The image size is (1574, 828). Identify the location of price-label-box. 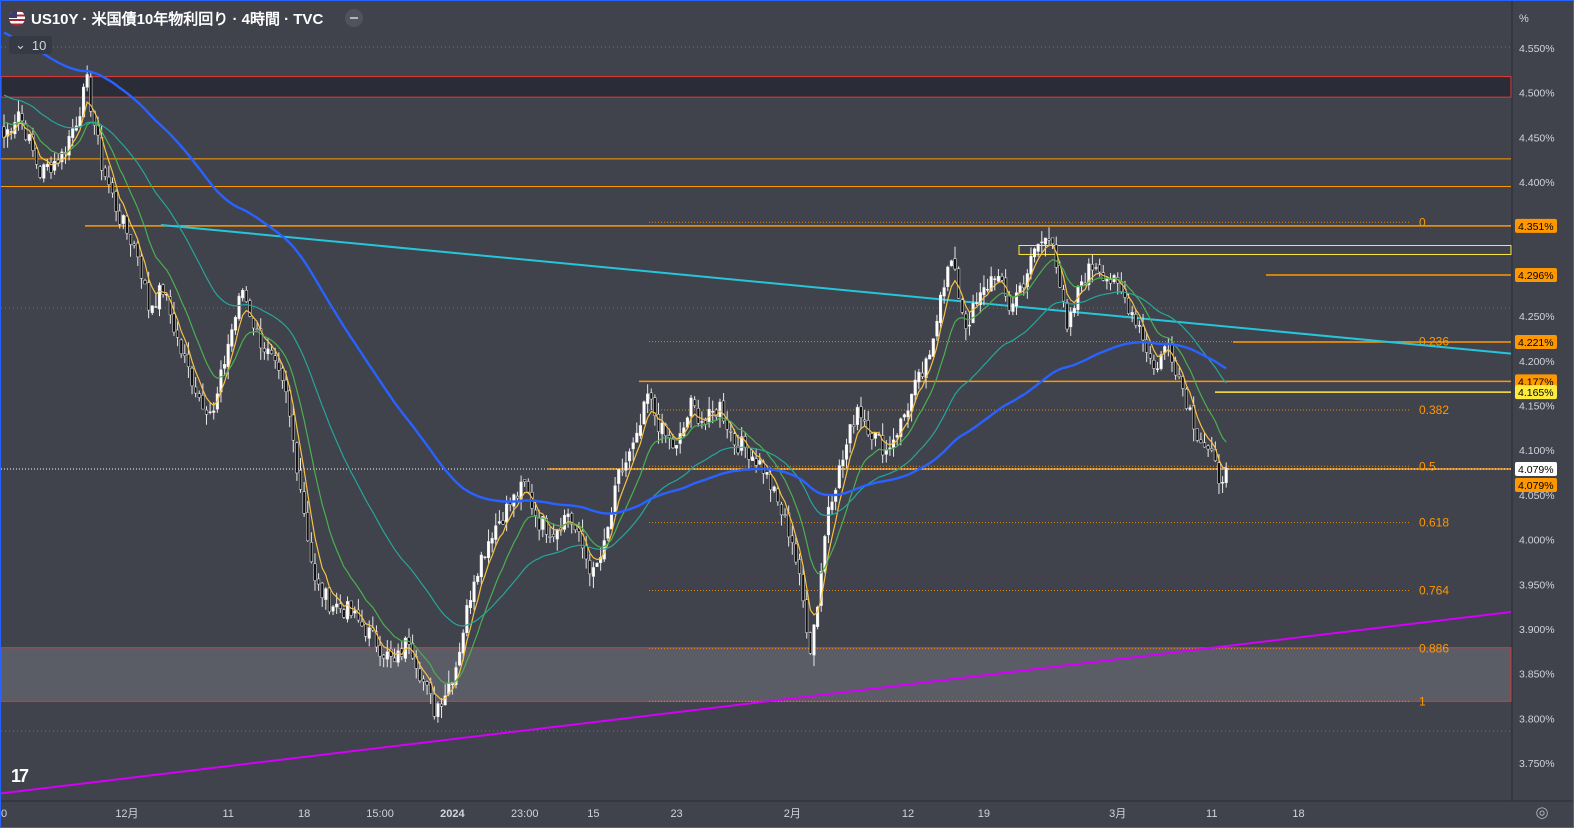
(1536, 275).